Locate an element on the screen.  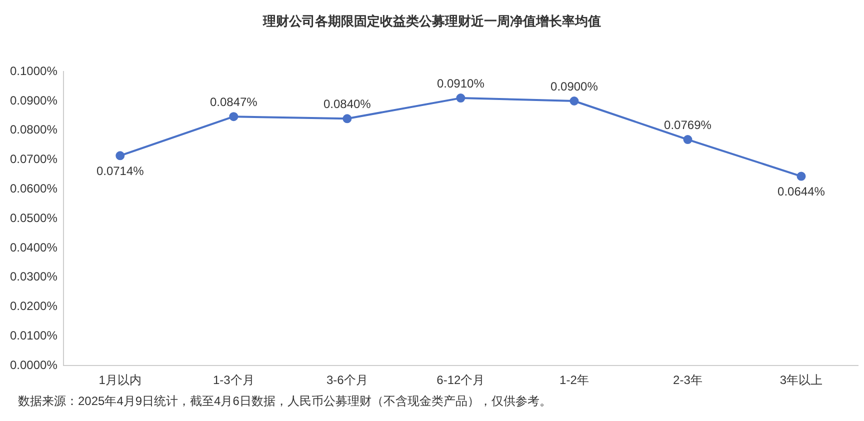
y-tick-label: 0.1000% is located at coordinates (34, 71).